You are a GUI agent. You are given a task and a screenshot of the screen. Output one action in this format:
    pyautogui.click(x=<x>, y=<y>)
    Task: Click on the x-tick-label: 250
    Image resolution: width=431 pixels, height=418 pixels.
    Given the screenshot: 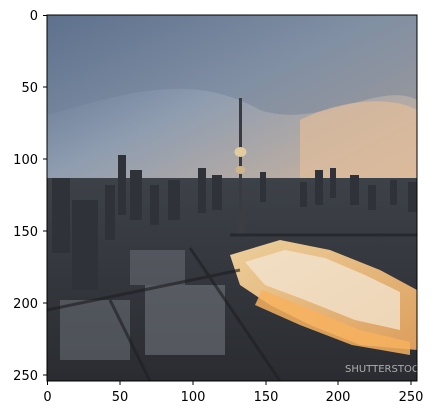 What is the action you would take?
    pyautogui.click(x=411, y=397)
    